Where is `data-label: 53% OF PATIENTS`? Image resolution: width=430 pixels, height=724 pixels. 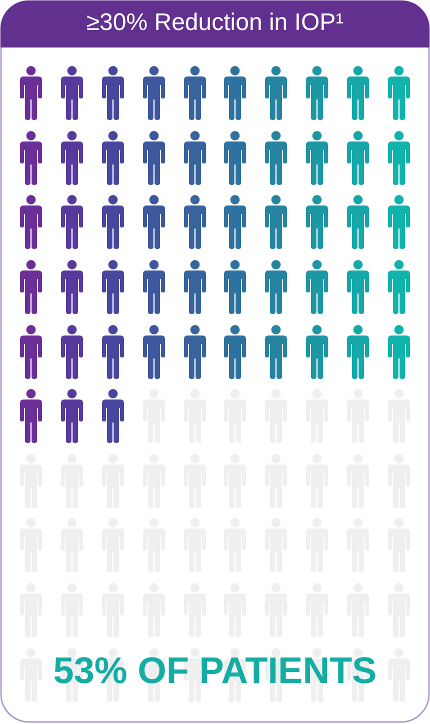 data-label: 53% OF PATIENTS is located at coordinates (215, 670).